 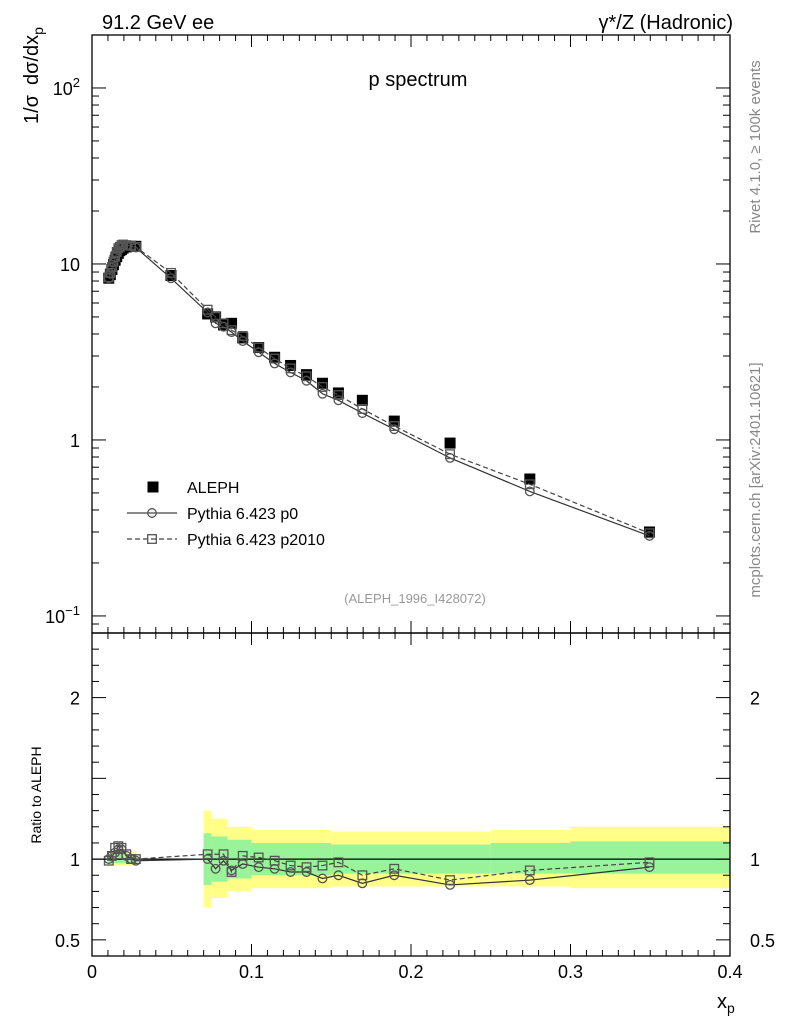 I want to click on ylabel-norm: 1/σ, so click(x=32, y=109).